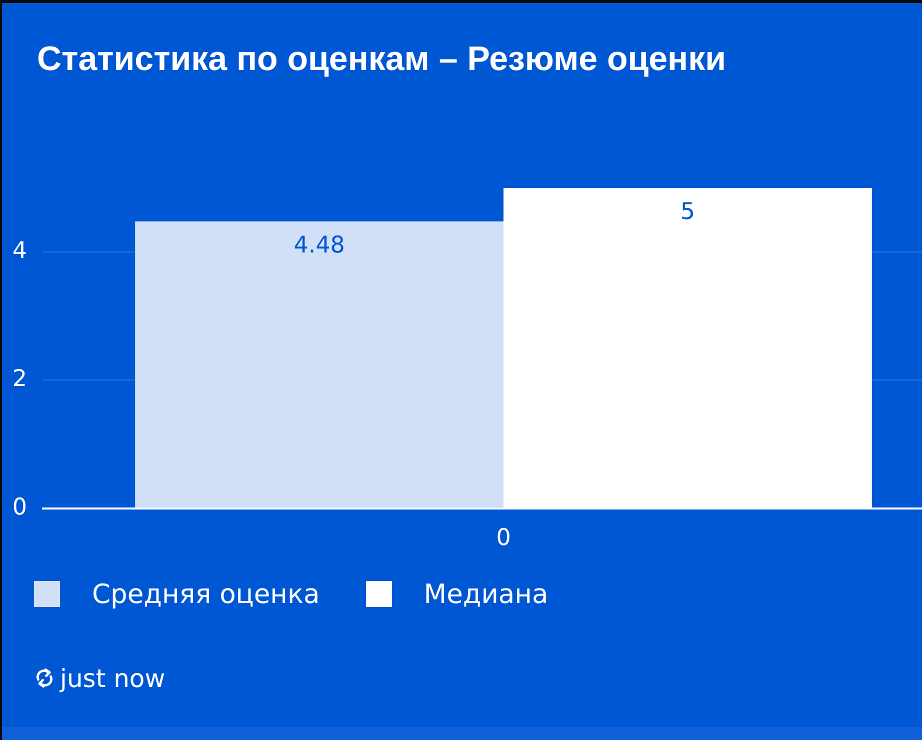 The image size is (922, 740). Describe the element at coordinates (19, 251) in the screenshot. I see `y-tick-label: 4` at that location.